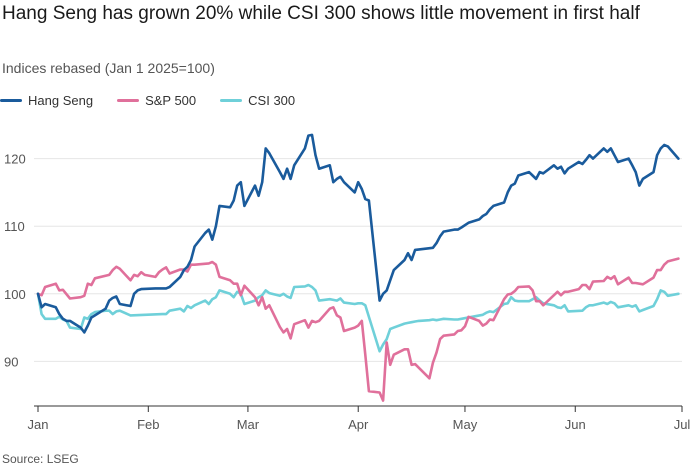 Image resolution: width=700 pixels, height=470 pixels. I want to click on legend-label-sp500: S&P 500, so click(171, 100).